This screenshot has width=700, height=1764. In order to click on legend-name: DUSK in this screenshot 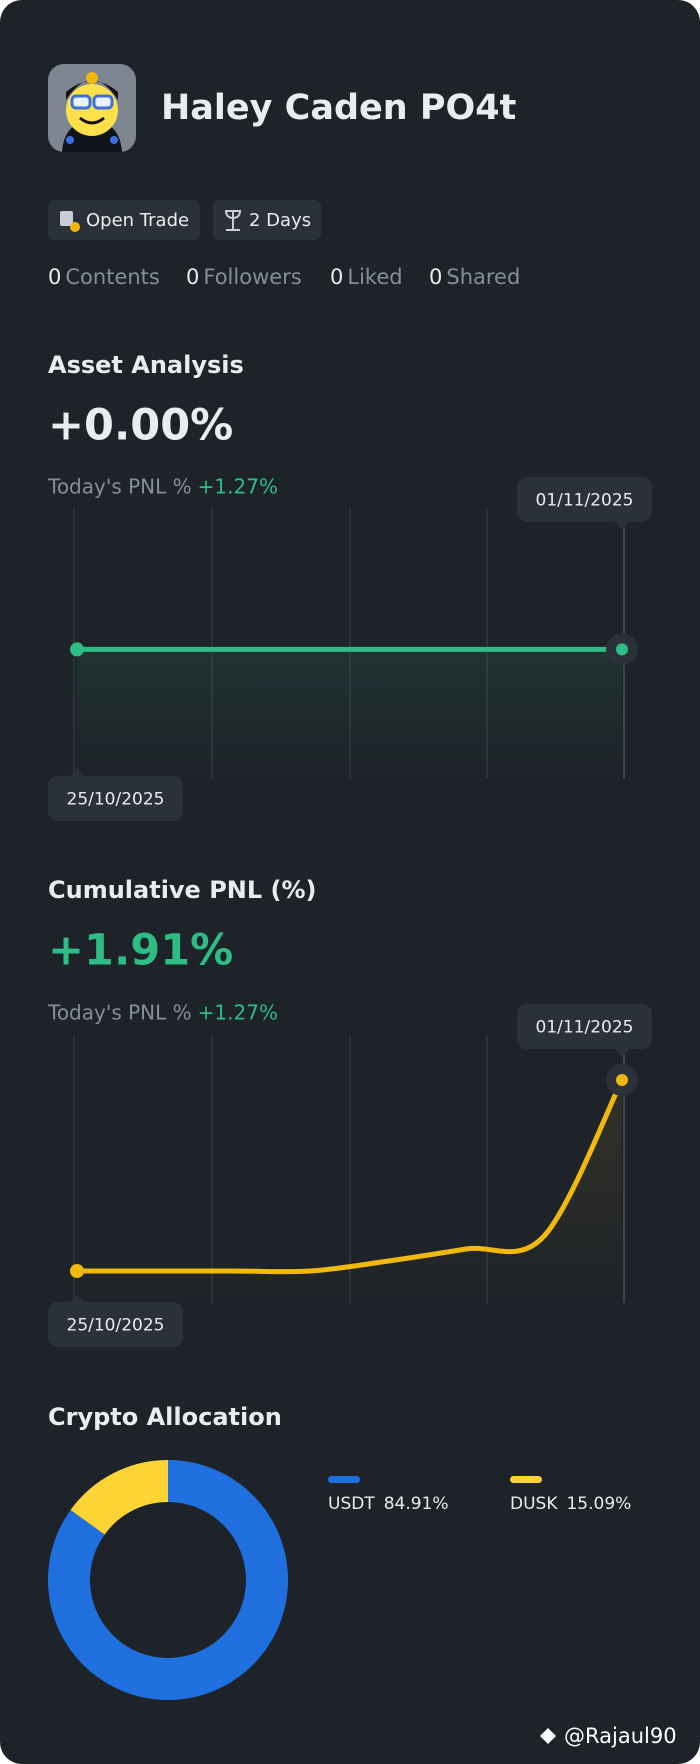, I will do `click(534, 1504)`.